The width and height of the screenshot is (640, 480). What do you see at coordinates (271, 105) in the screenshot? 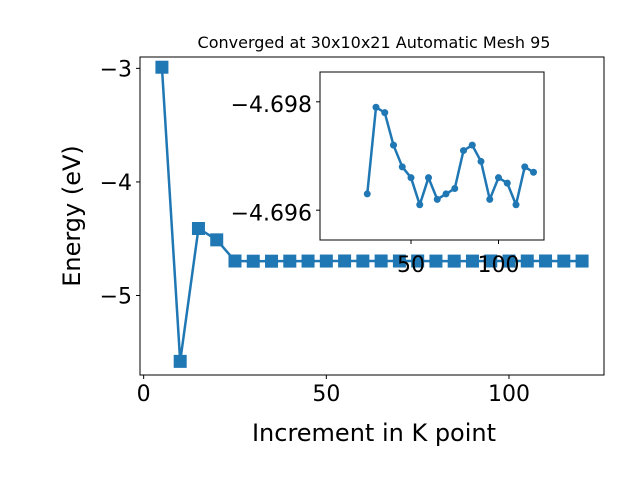
I see `inset-y-tick-label: −4.698` at bounding box center [271, 105].